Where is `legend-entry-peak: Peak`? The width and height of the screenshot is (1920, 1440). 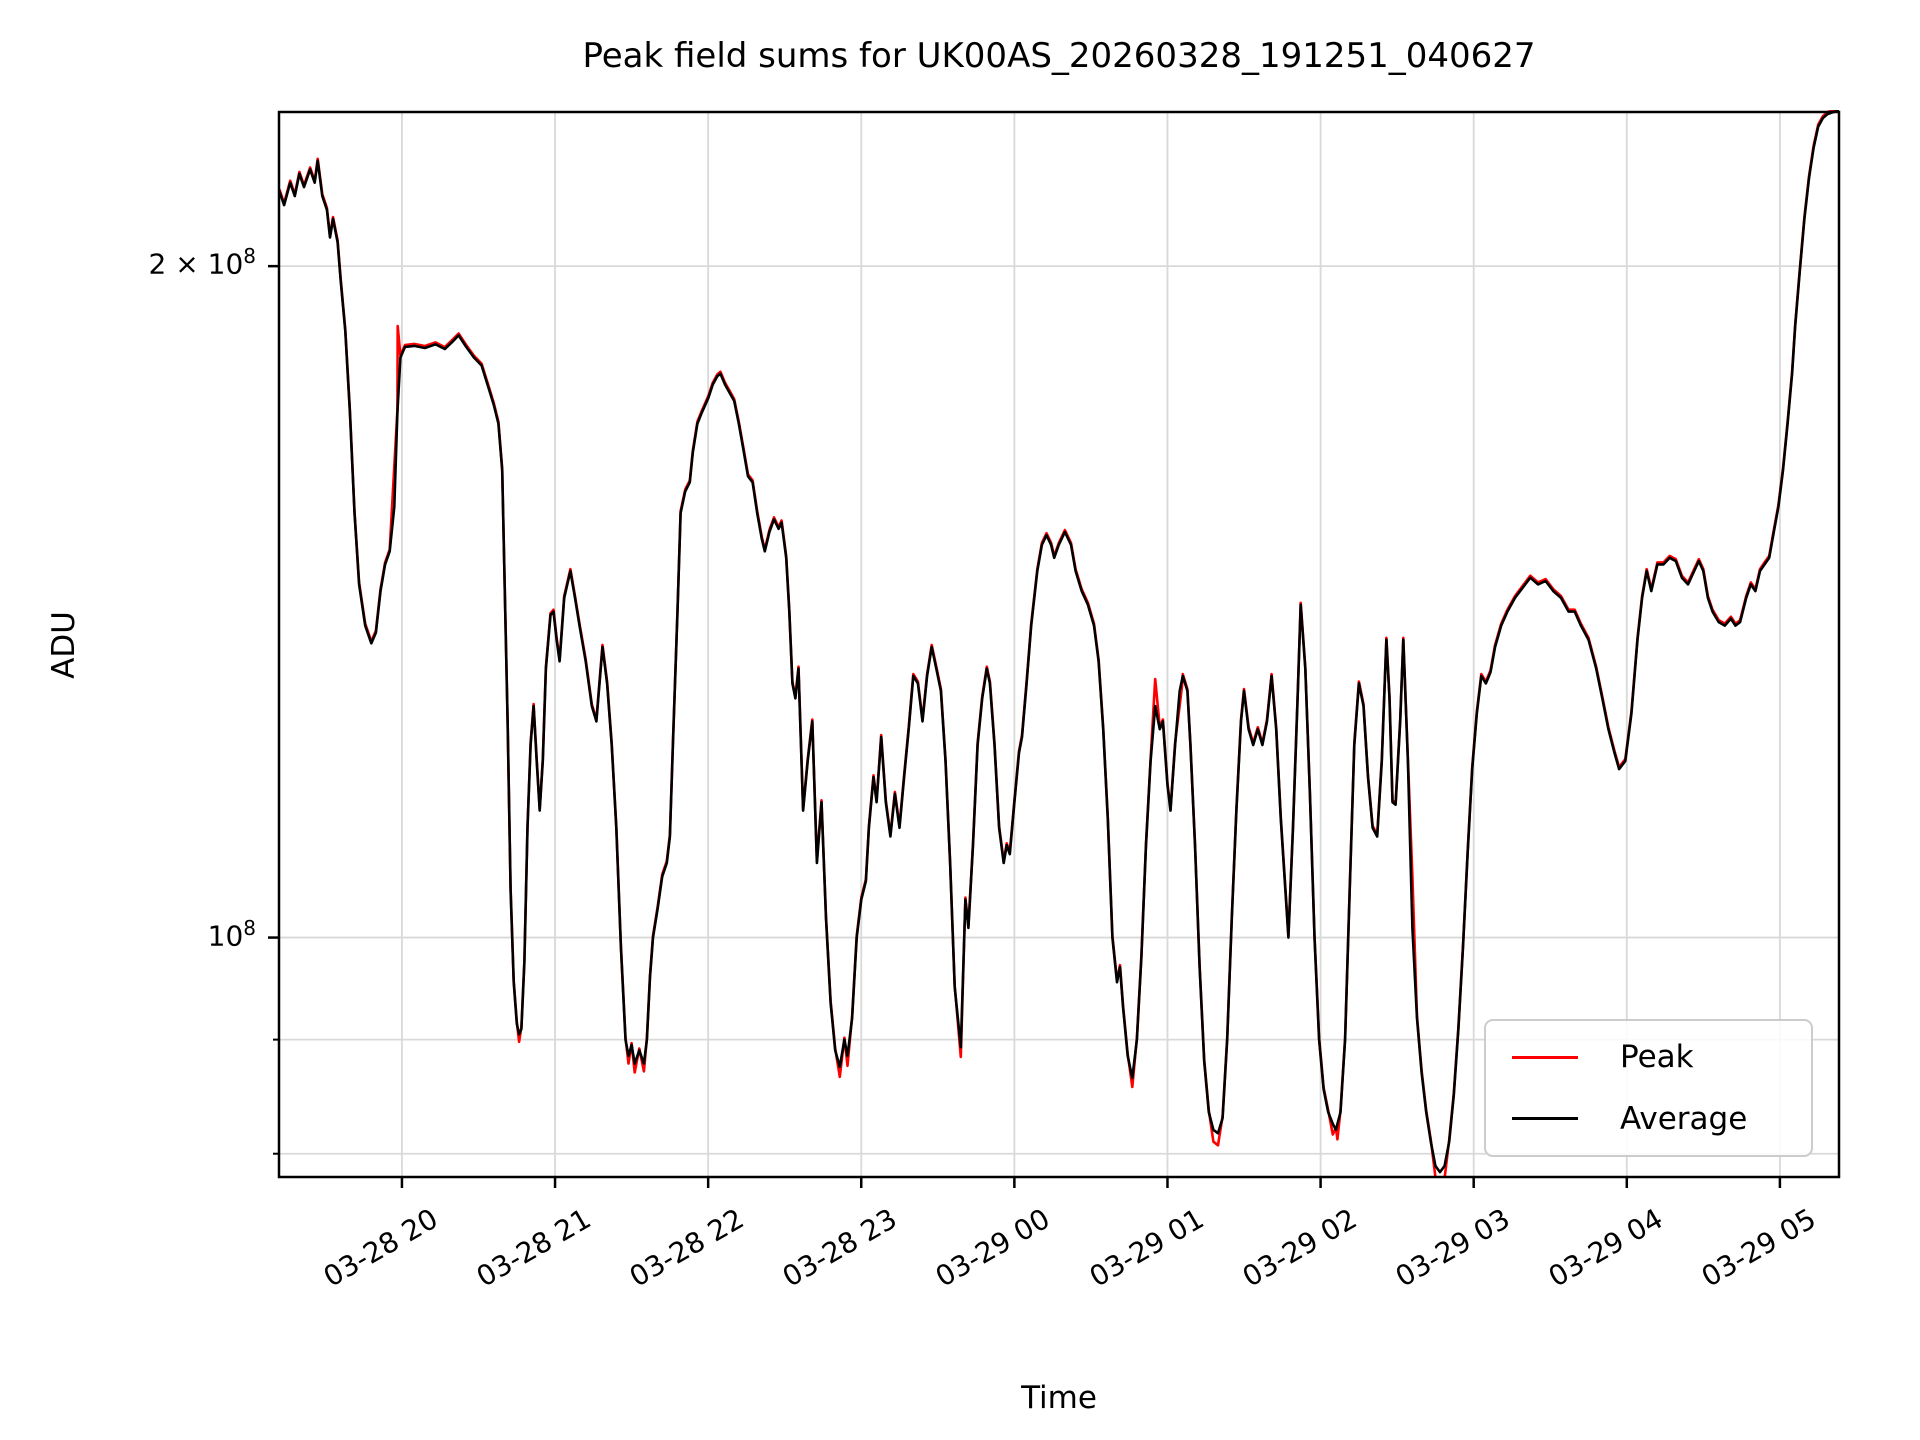
legend-entry-peak: Peak is located at coordinates (1648, 1057).